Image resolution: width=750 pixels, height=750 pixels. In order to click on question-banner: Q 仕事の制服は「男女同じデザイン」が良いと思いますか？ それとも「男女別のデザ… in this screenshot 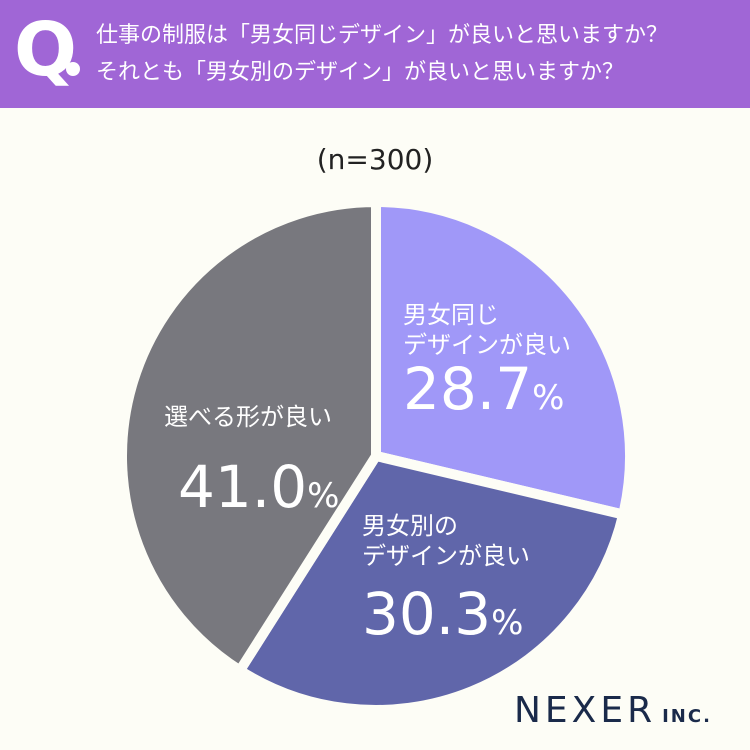, I will do `click(375, 54)`.